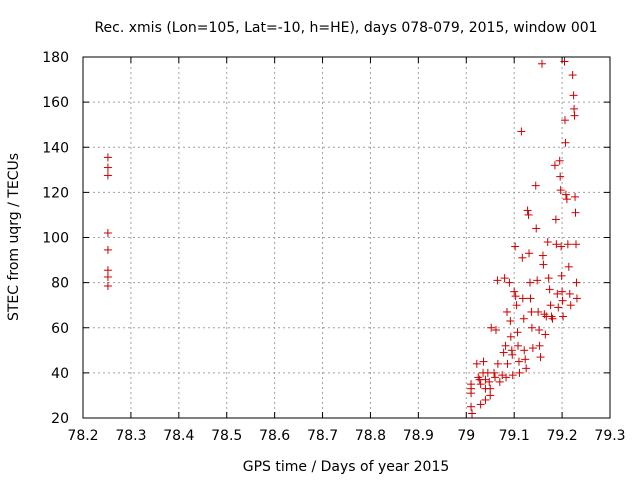 This screenshot has height=480, width=640. What do you see at coordinates (14, 237) in the screenshot?
I see `y-axis-label: STEC from uqrg / TECUs` at bounding box center [14, 237].